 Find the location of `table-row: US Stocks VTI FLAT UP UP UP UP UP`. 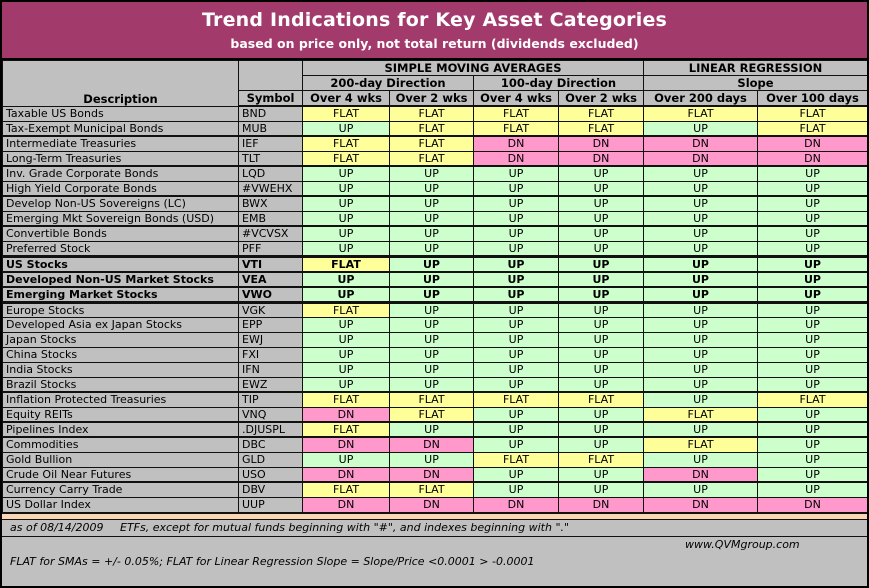

table-row: US Stocks VTI FLAT UP UP UP UP UP is located at coordinates (434, 264).